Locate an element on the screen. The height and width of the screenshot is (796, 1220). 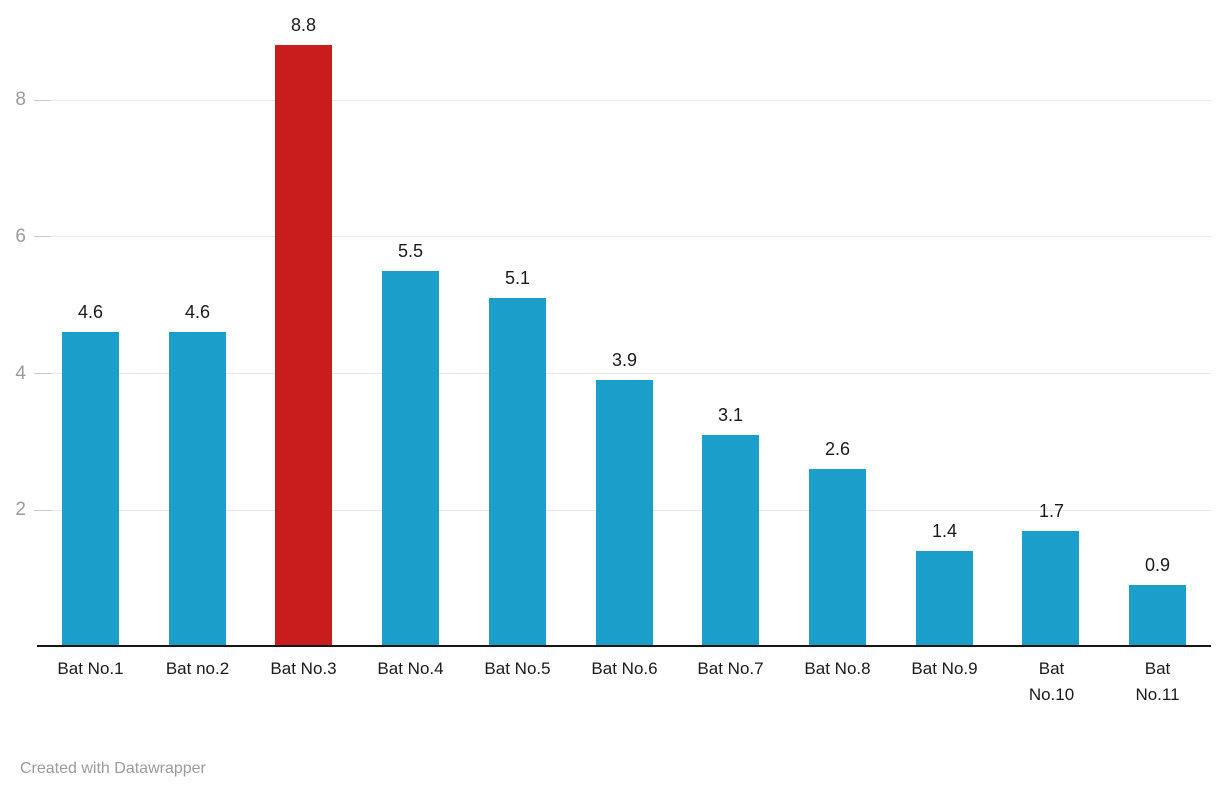
datawrapper-credit-link: Created with Datawrapper is located at coordinates (113, 768).